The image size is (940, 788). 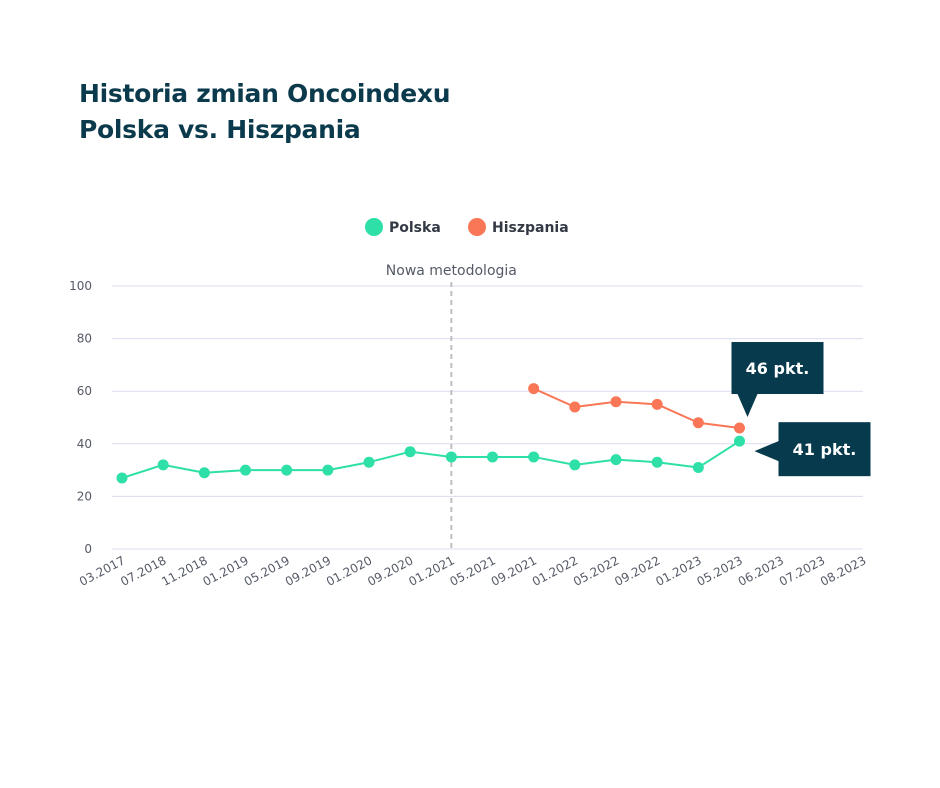 I want to click on x-tick-label: 09.2022, so click(x=637, y=571).